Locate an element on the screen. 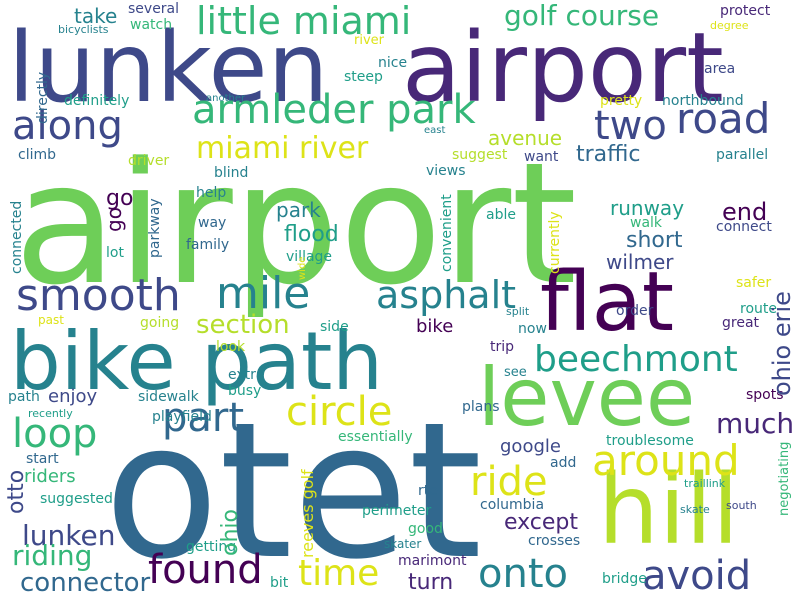 Image resolution: width=800 pixels, height=600 pixels. word-hill: hill is located at coordinates (668, 510).